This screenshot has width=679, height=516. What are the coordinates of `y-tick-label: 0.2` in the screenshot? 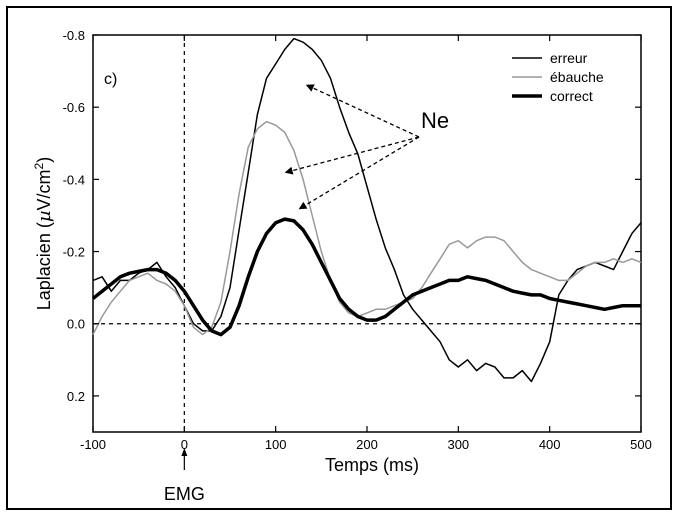 It's located at (76, 396).